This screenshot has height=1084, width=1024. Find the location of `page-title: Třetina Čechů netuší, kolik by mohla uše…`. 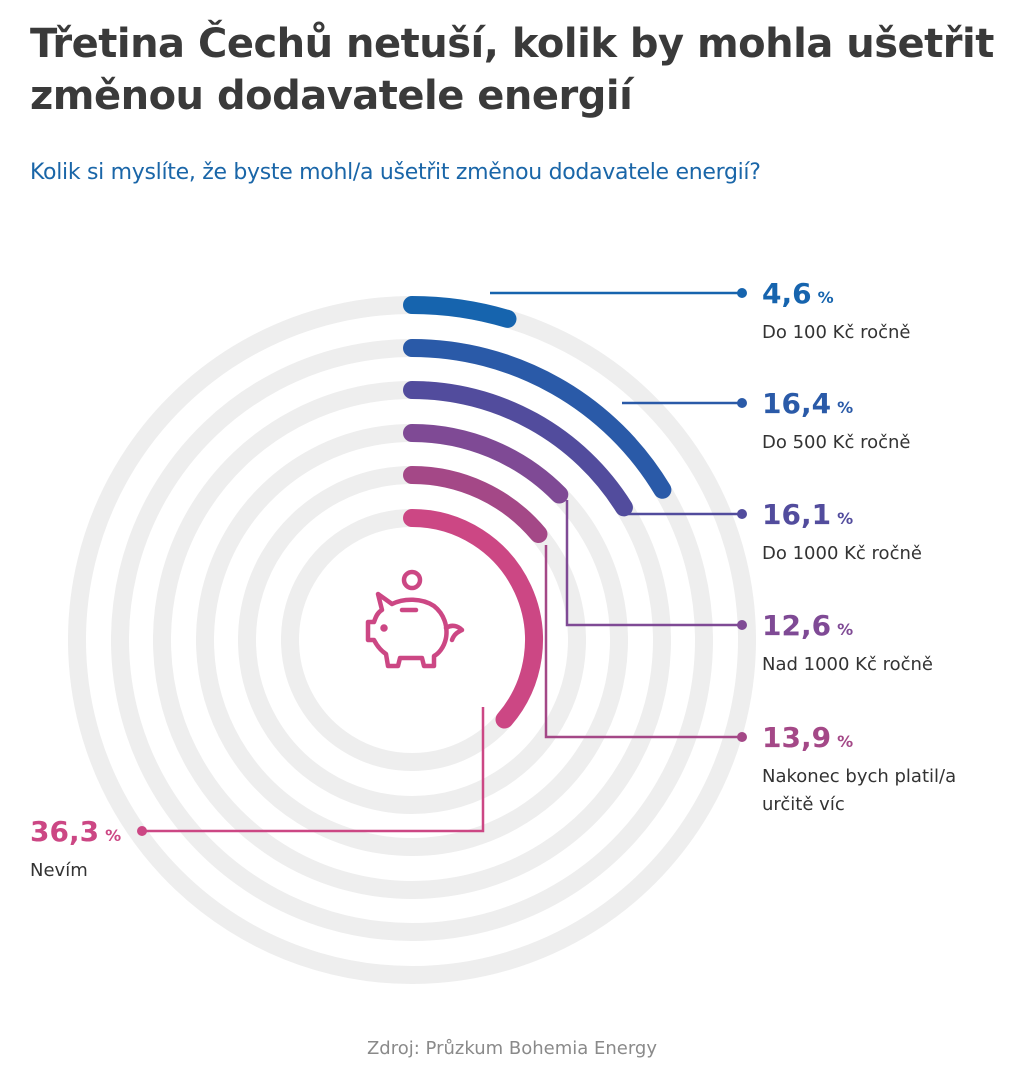

page-title: Třetina Čechů netuší, kolik by mohla uše… is located at coordinates (512, 70).